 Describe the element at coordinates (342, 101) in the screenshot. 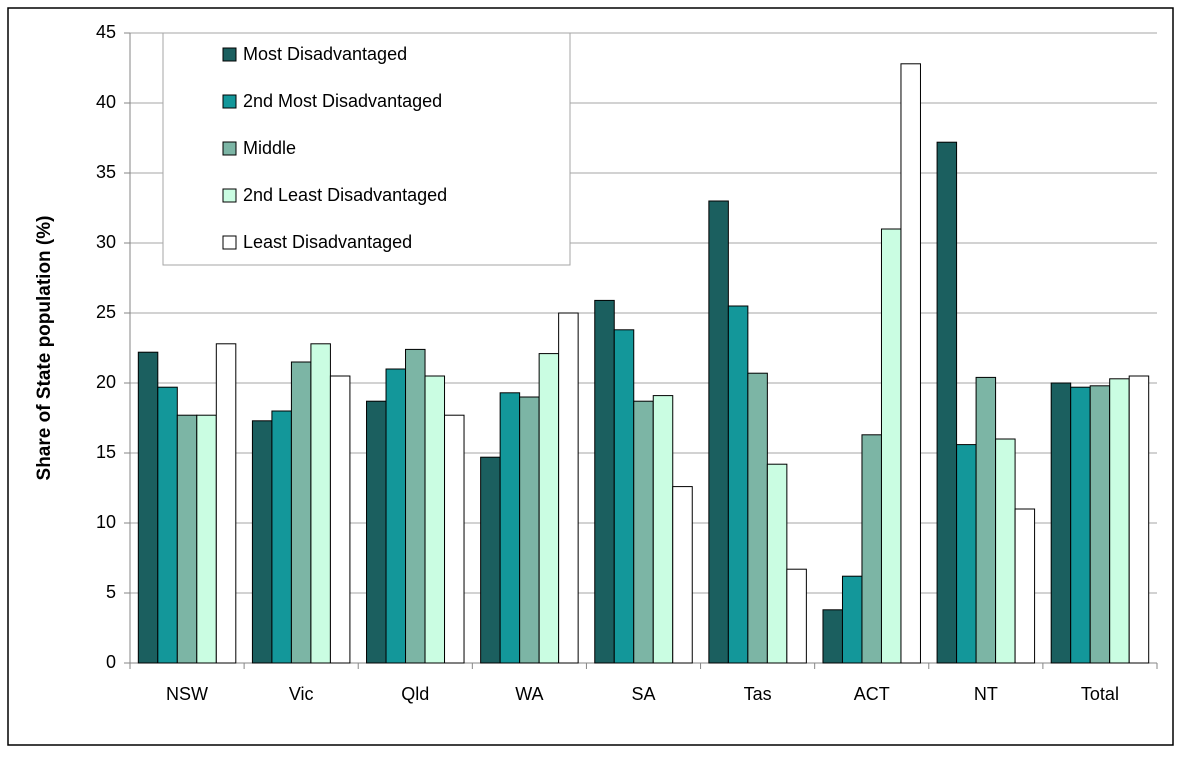

I see `legend-label: 2nd Most Disadvantaged` at that location.